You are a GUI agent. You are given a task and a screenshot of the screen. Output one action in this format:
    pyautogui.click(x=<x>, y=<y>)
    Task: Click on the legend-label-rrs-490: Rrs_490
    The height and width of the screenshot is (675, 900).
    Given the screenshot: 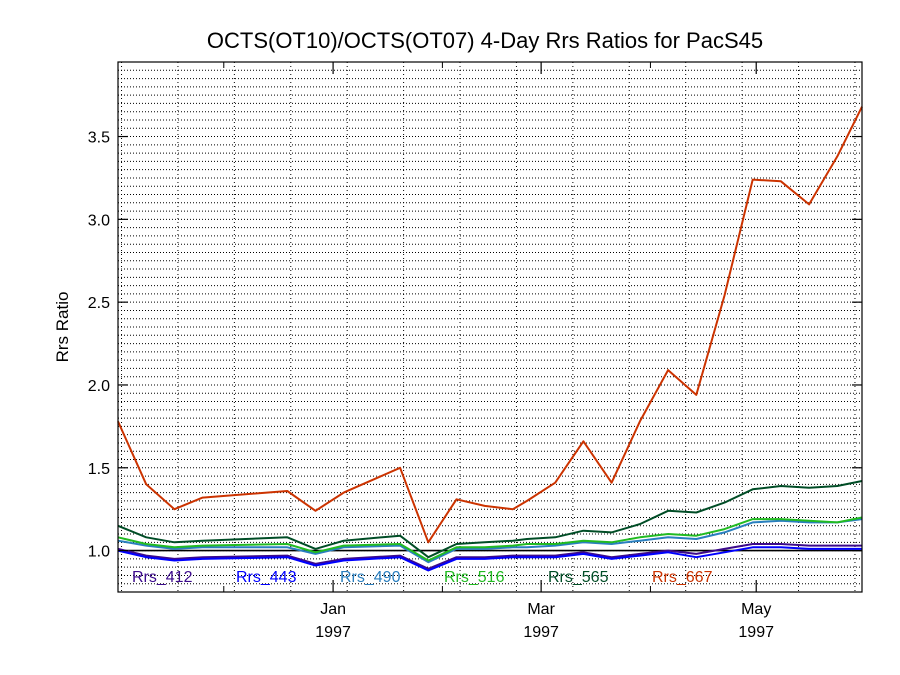 What is the action you would take?
    pyautogui.click(x=370, y=577)
    